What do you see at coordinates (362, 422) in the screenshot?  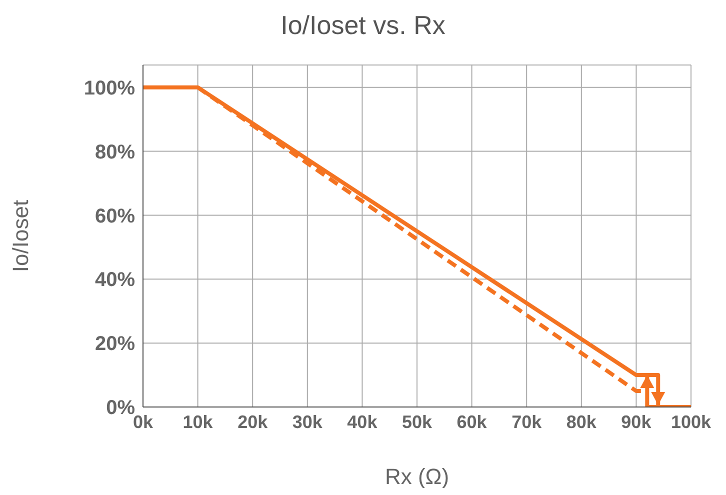 I see `x-tick-label: 40k` at bounding box center [362, 422].